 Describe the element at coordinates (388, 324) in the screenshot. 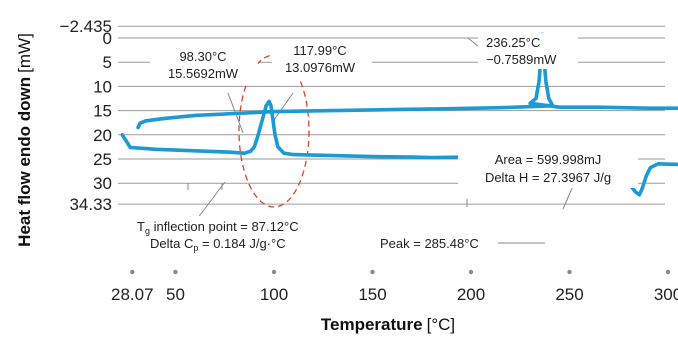

I see `x-axis-title: Temperature [°C]` at that location.